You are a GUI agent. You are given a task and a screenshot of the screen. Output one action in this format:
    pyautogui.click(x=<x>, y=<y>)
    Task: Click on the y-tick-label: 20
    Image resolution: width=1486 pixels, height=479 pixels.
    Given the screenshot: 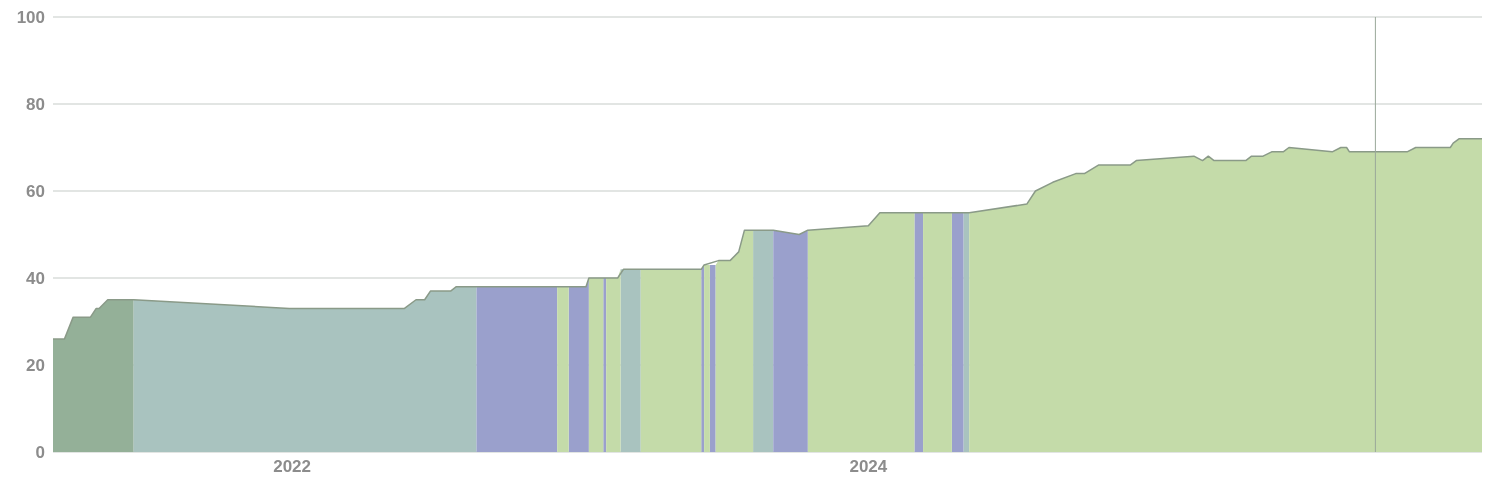 What is the action you would take?
    pyautogui.click(x=35, y=366)
    